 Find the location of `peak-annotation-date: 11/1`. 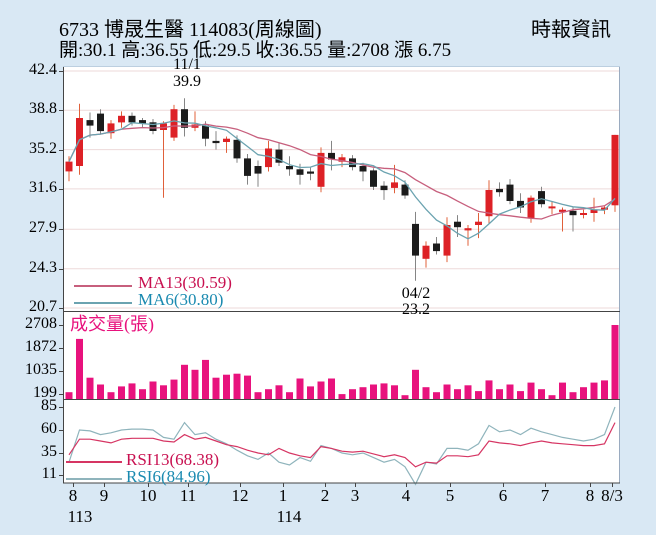

peak-annotation-date: 11/1 is located at coordinates (187, 64).